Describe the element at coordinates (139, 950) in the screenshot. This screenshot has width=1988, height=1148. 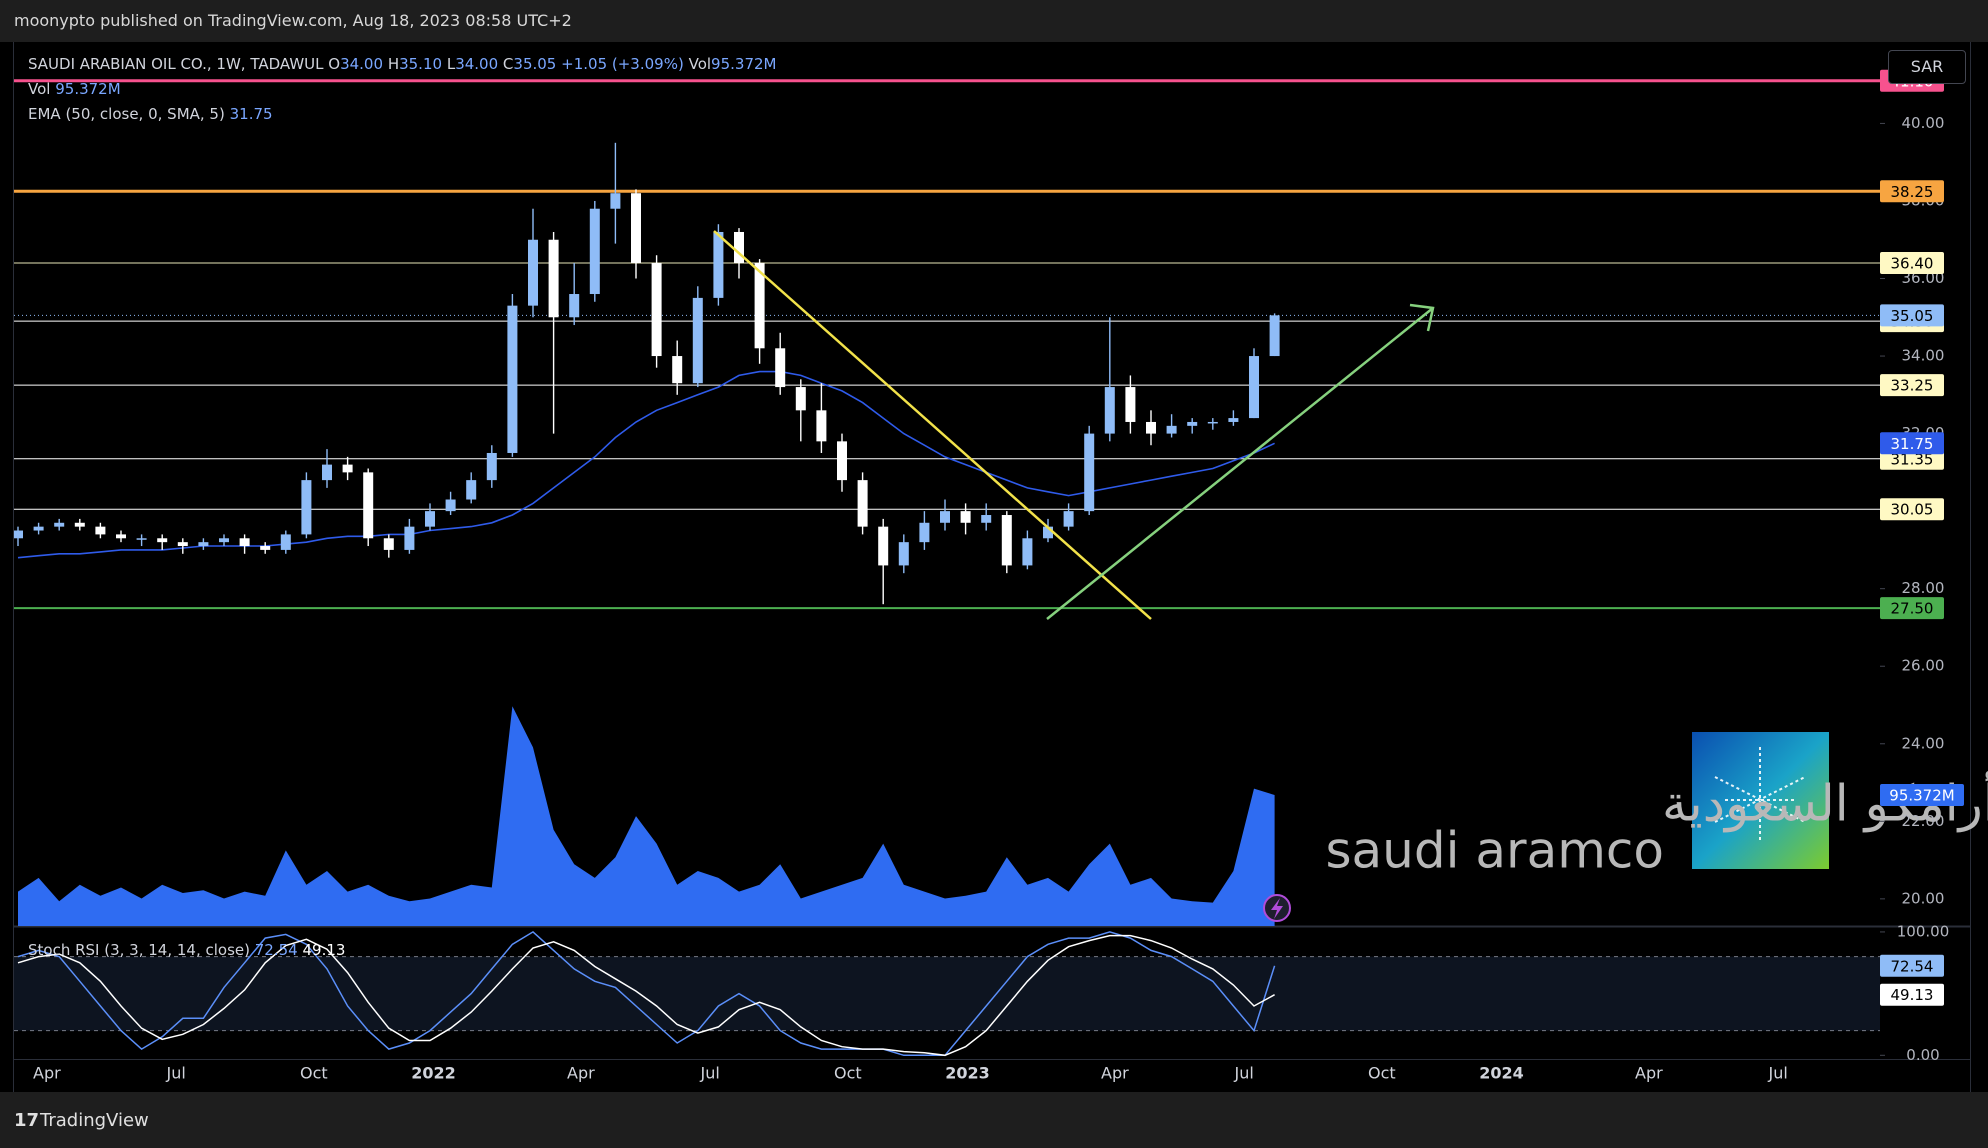
I see `stoch-label: Stoch RSI (3, 3, 14, 14, close)` at that location.